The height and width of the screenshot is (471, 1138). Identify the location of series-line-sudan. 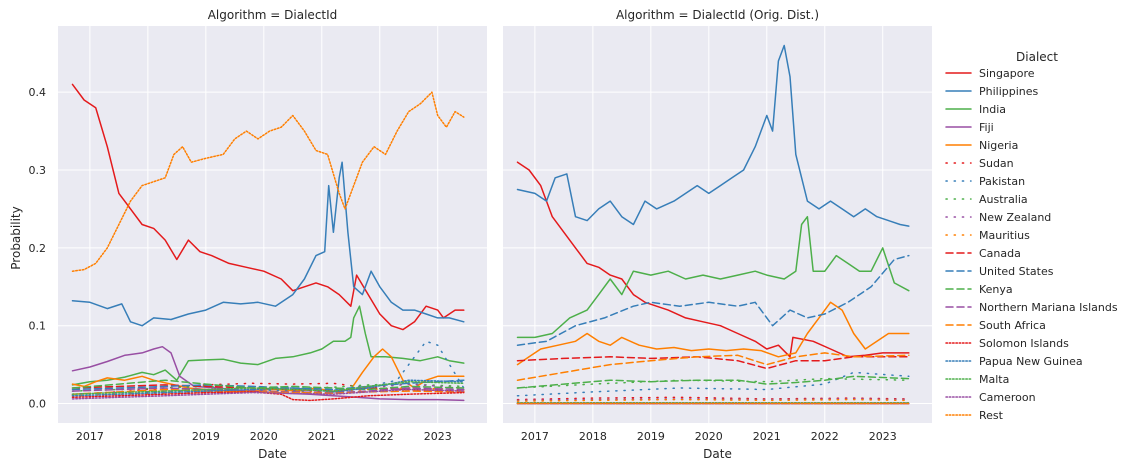
(713, 398).